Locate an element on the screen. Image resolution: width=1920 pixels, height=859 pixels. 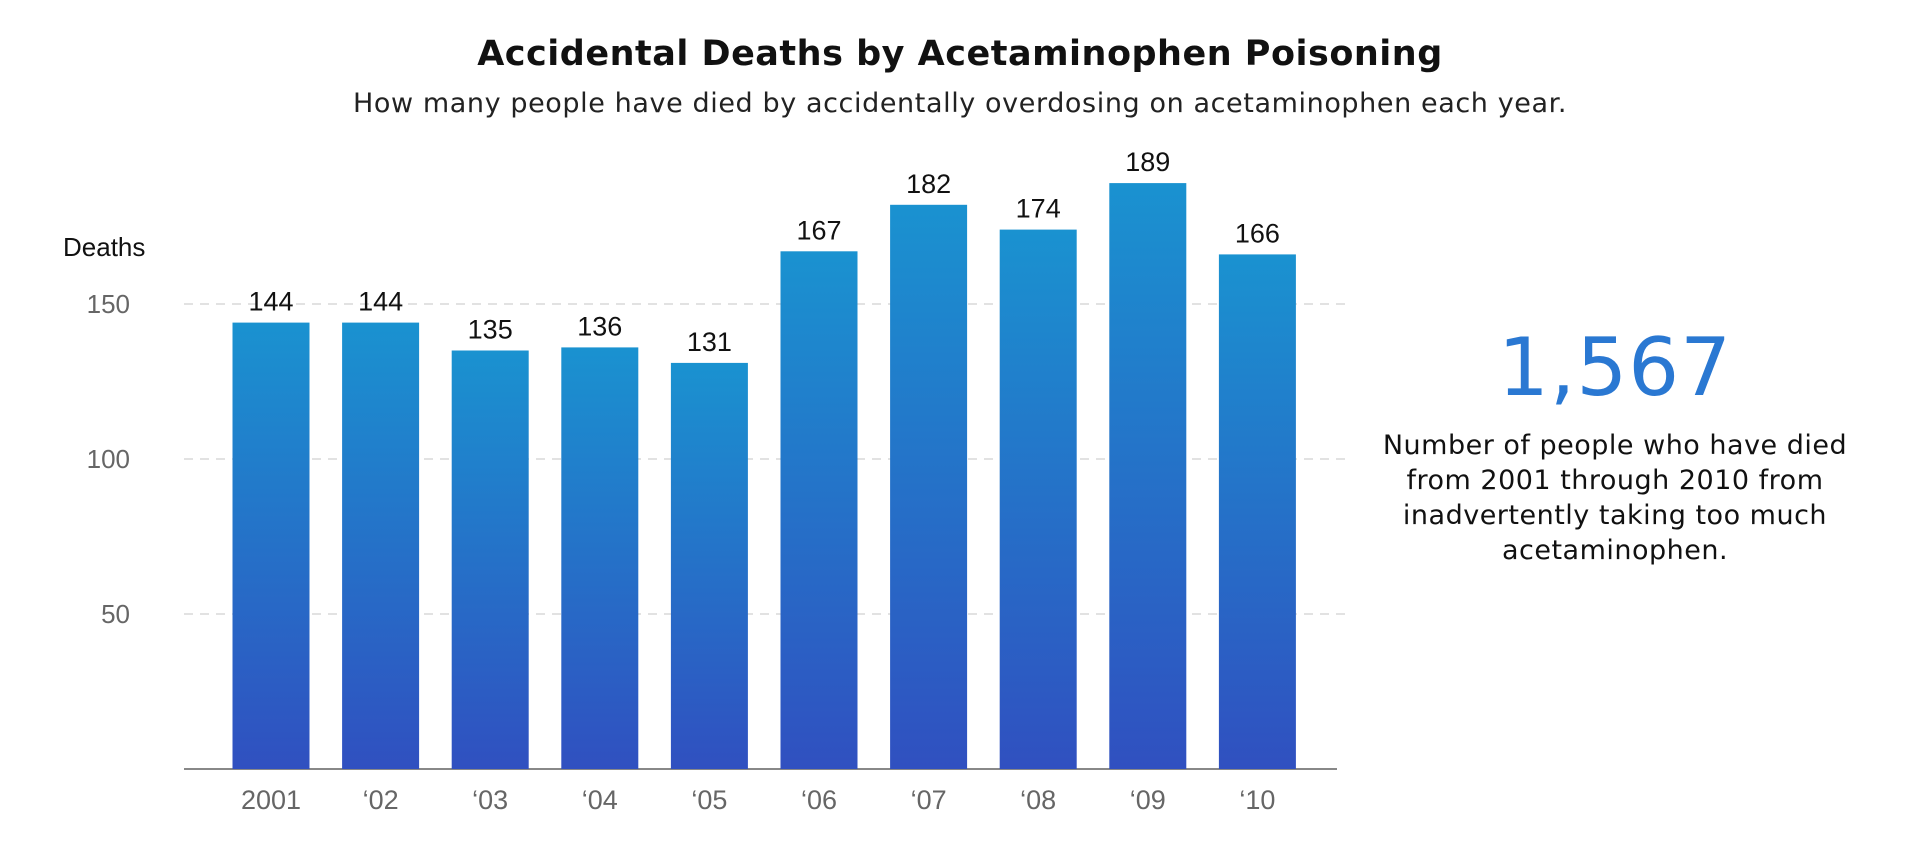
x-tick-label: ‘06 is located at coordinates (819, 800).